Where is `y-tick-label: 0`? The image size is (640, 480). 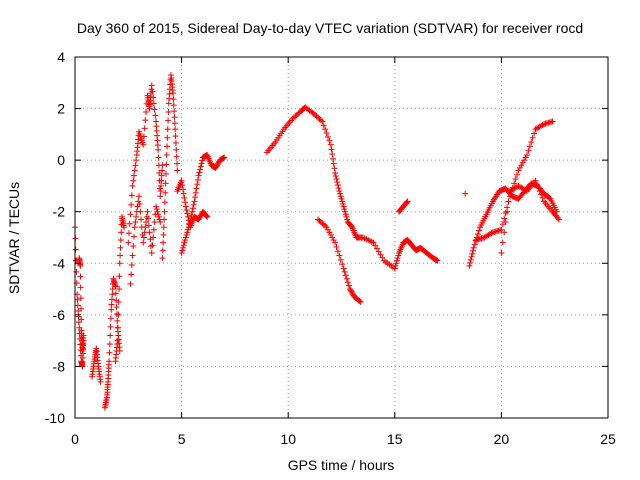 y-tick-label: 0 is located at coordinates (61, 160).